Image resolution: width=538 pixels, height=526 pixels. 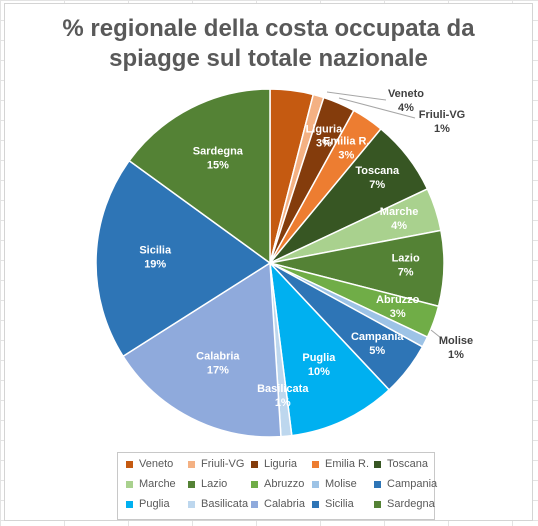 I want to click on data-label-campania: Campania 5%, so click(x=377, y=344).